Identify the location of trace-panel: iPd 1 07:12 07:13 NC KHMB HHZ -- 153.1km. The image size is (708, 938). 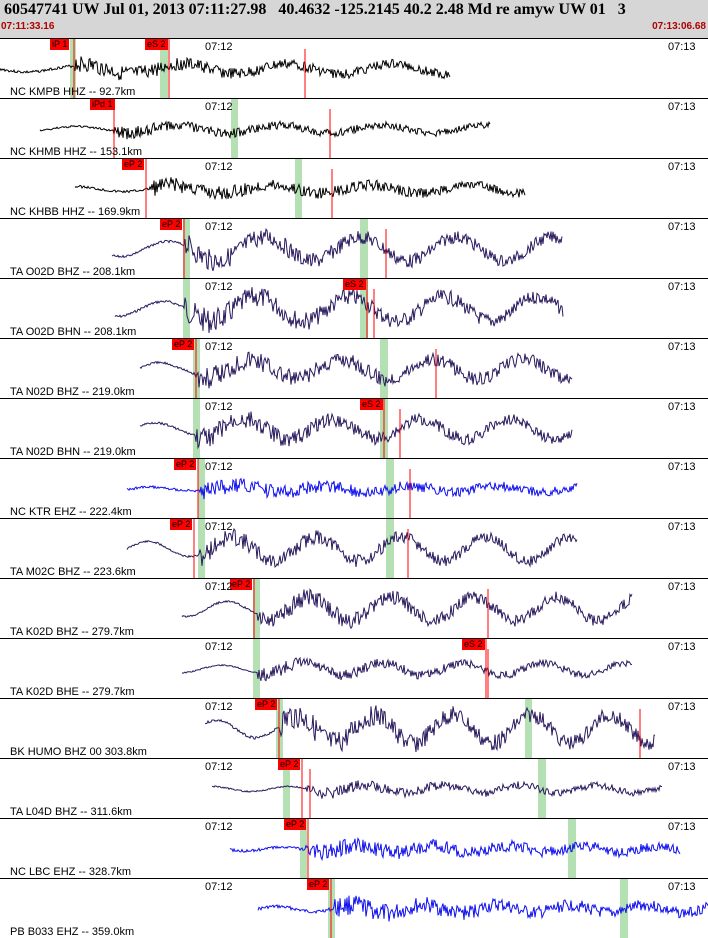
(354, 128).